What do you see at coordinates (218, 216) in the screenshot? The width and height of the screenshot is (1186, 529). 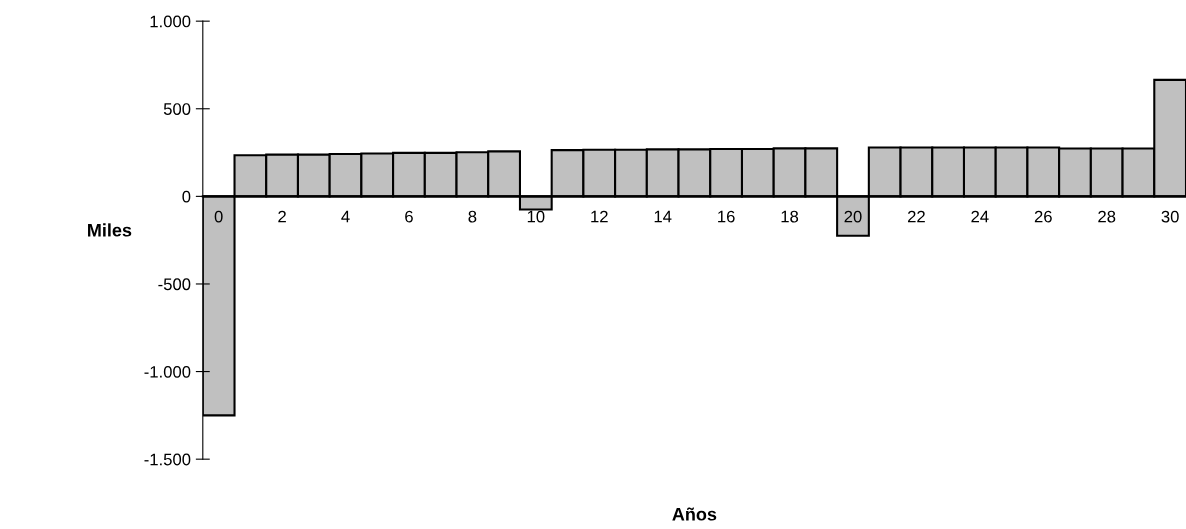 I see `x-tick-label: 0` at bounding box center [218, 216].